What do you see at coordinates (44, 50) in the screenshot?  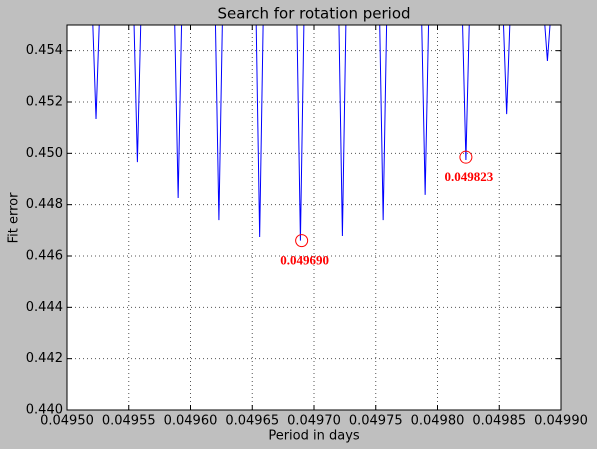 I see `y-tick-label: 0.454` at bounding box center [44, 50].